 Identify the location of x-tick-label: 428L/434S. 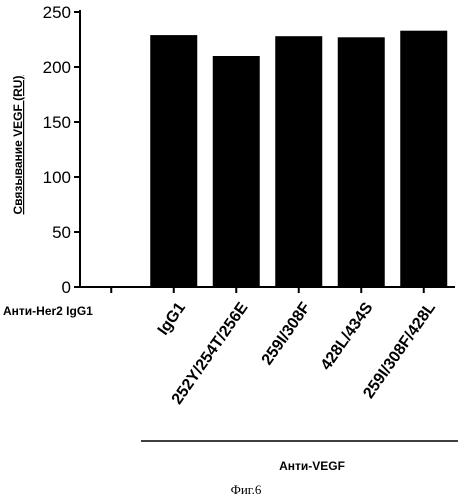
(347, 336).